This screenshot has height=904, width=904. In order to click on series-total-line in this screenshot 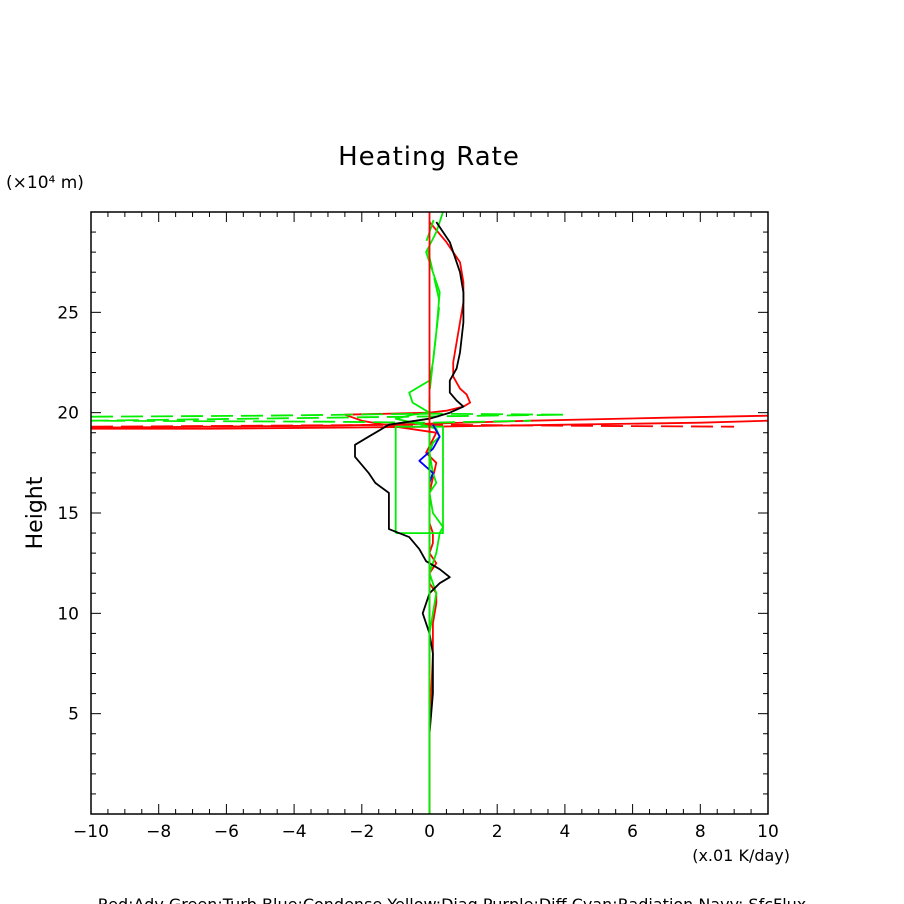, I will do `click(409, 477)`.